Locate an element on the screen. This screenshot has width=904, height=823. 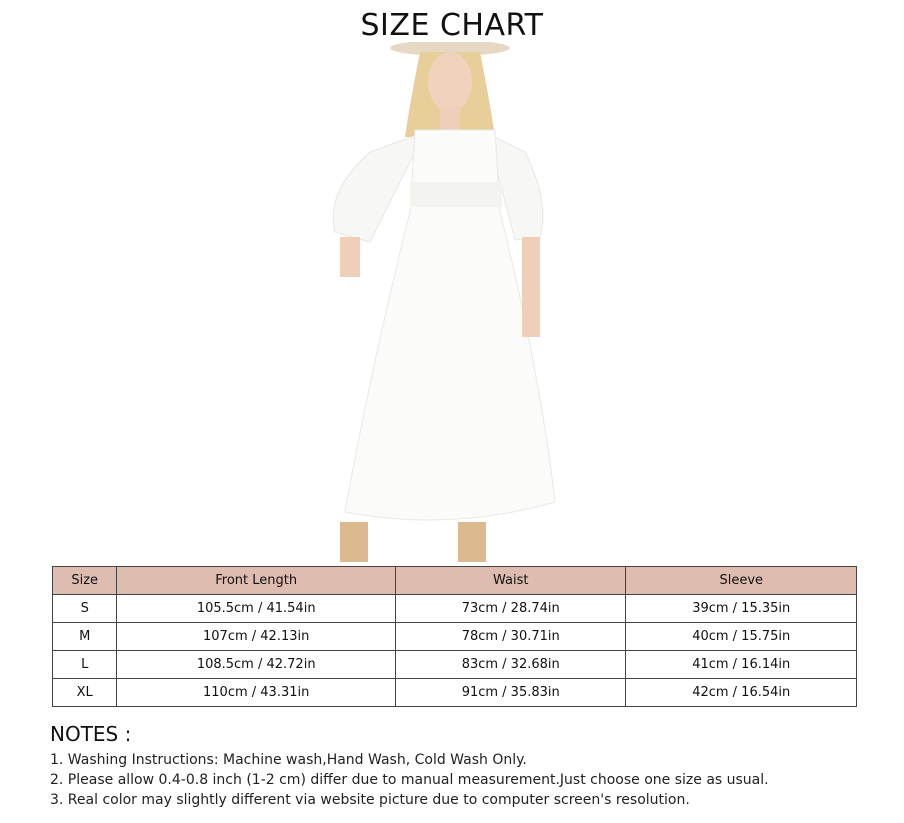
cell-front-length: 108.5cm / 42.72in is located at coordinates (256, 664).